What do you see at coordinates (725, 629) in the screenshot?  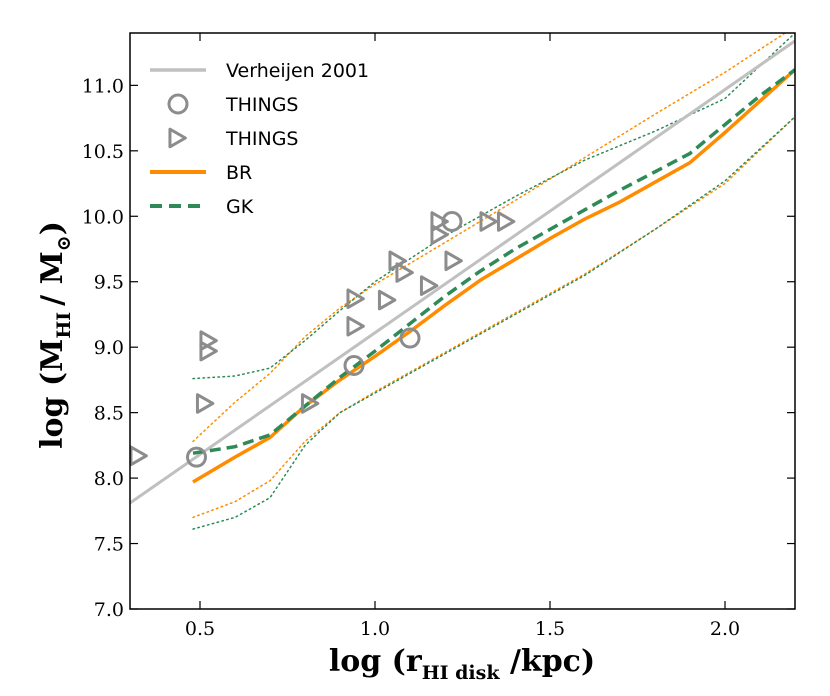 I see `x-tick-label: 2.0` at bounding box center [725, 629].